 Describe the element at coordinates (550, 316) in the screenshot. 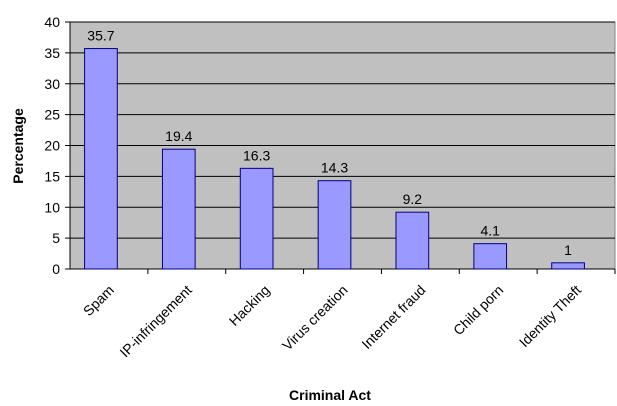

I see `x-tick-label: Identity Theft` at that location.